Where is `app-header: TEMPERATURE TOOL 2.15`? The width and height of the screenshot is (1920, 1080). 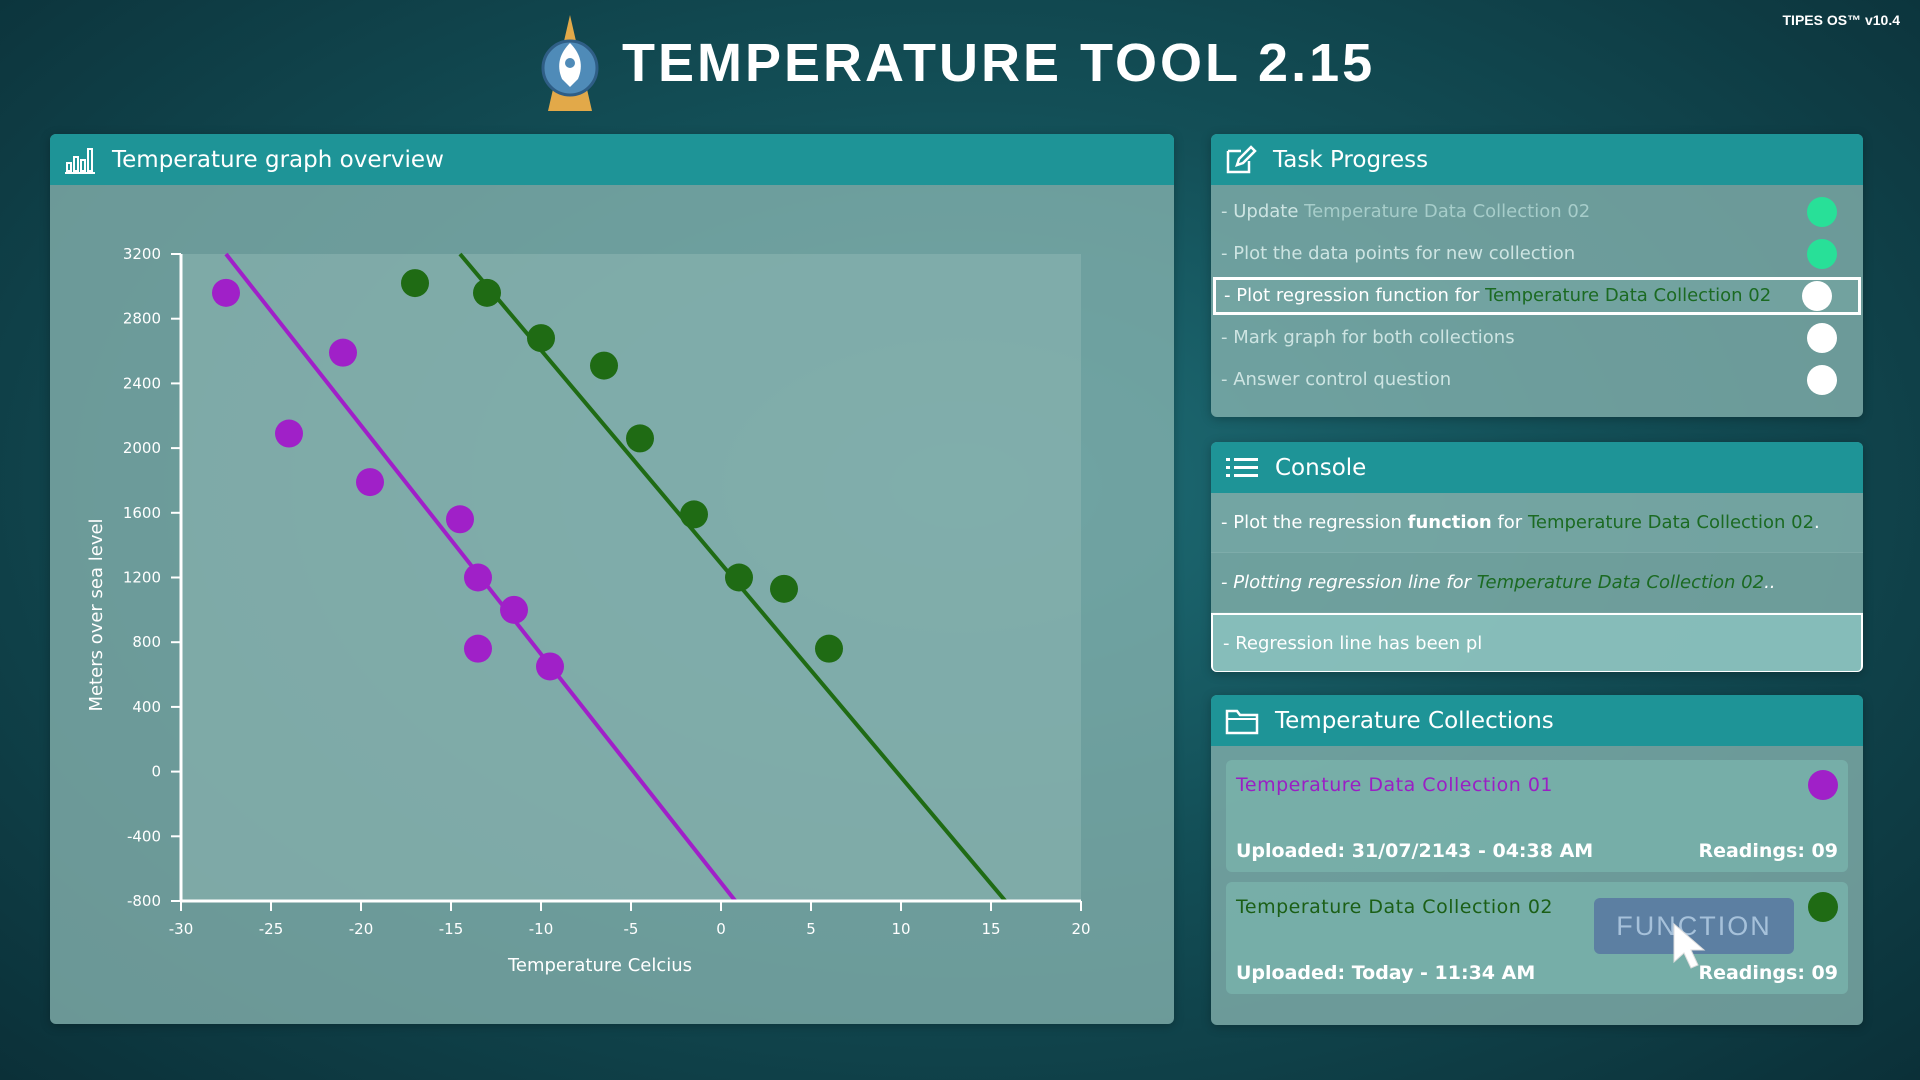
app-header: TEMPERATURE TOOL 2.15 is located at coordinates (957, 62).